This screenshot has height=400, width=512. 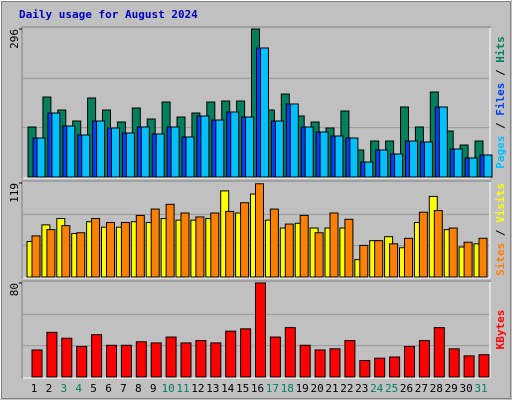 I want to click on x-tick-label: 5, so click(x=93, y=388).